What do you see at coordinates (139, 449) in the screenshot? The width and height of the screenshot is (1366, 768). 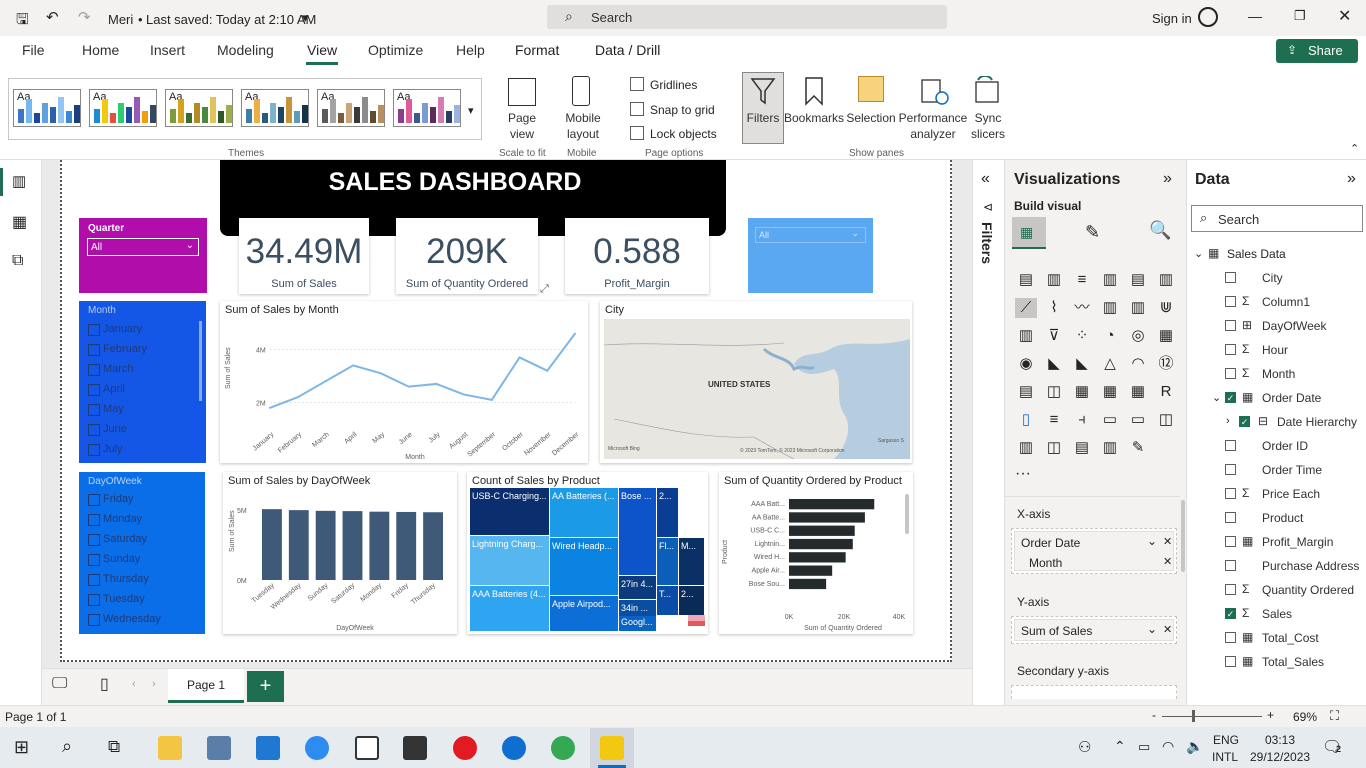 I see `slicer-item: July` at bounding box center [139, 449].